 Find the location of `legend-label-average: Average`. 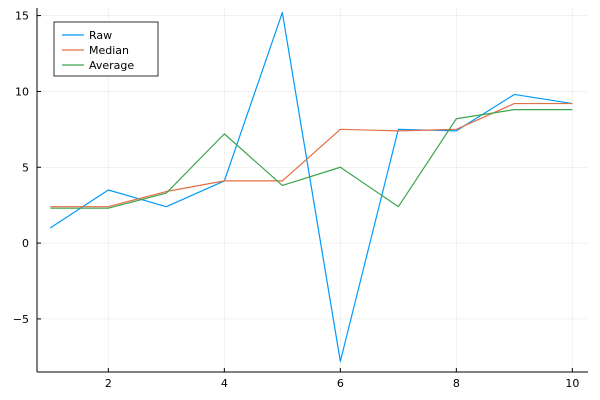

legend-label-average: Average is located at coordinates (111, 65).